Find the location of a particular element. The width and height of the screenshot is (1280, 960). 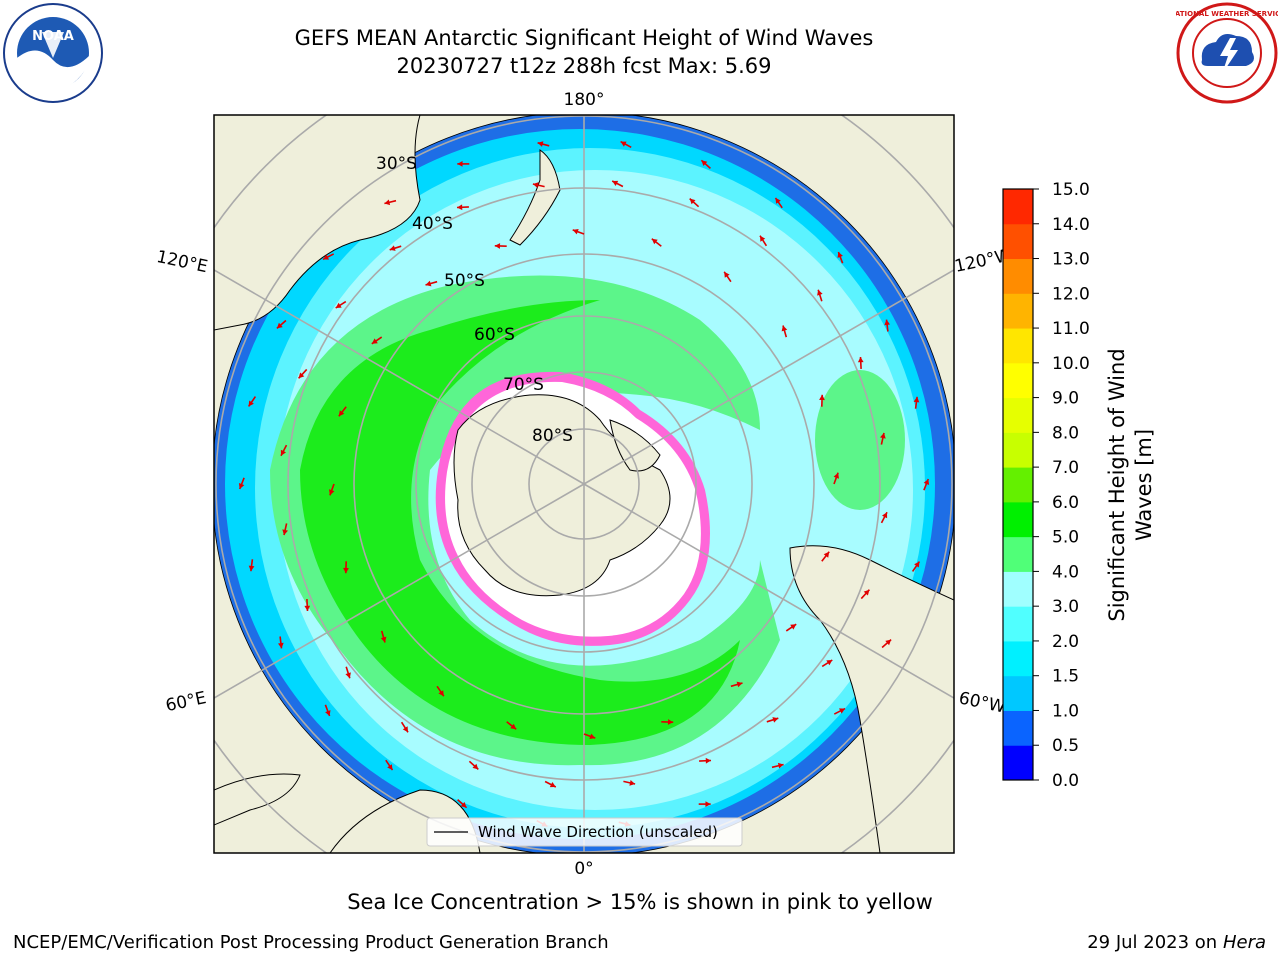

colorbar-tick-label: 10.0 is located at coordinates (1071, 364).